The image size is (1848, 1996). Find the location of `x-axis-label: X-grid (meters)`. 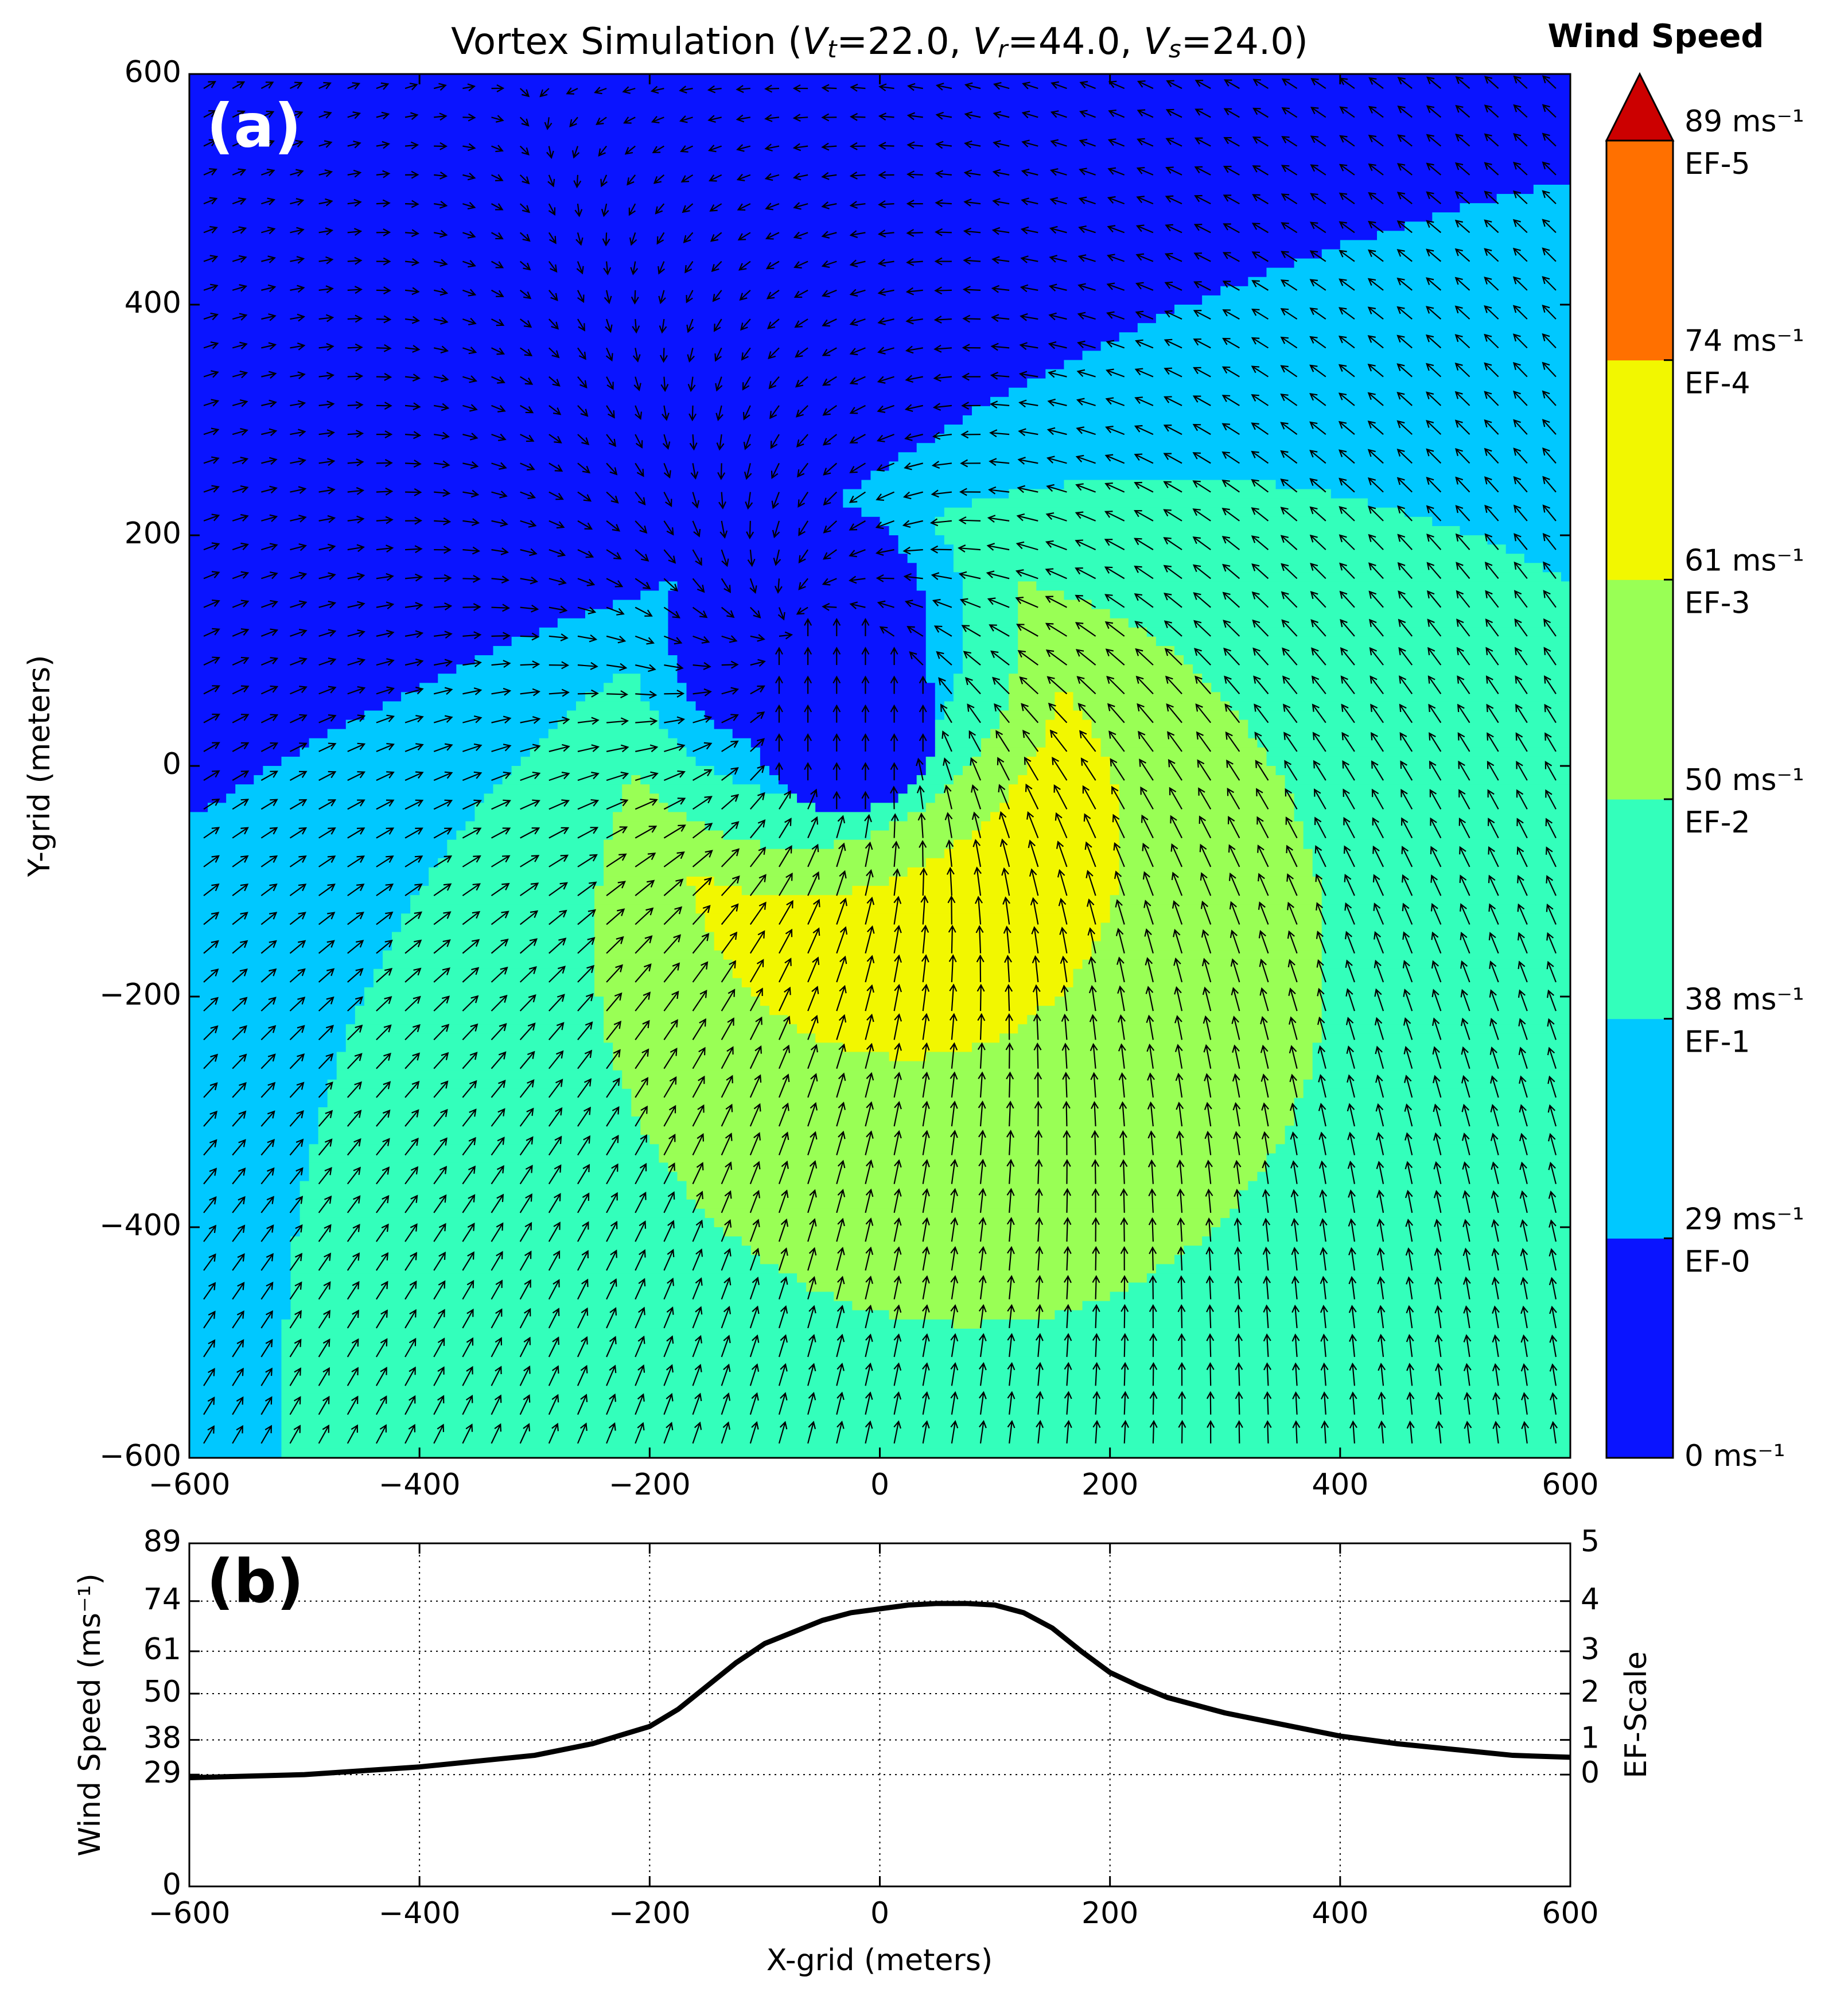

x-axis-label: X-grid (meters) is located at coordinates (880, 1960).